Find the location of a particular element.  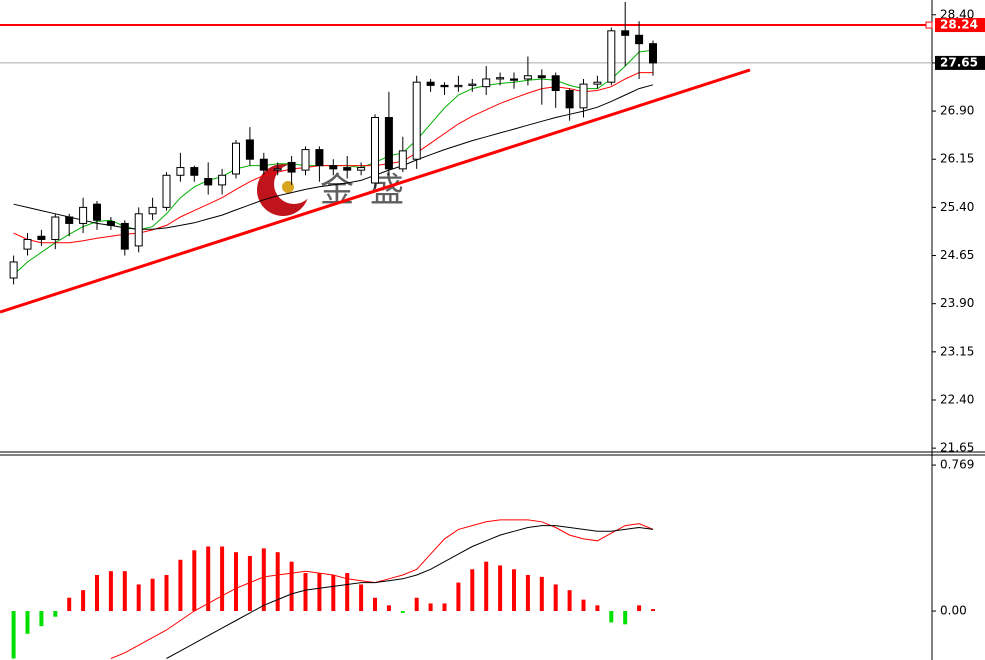

y-tick-label: 0.00 is located at coordinates (953, 611).